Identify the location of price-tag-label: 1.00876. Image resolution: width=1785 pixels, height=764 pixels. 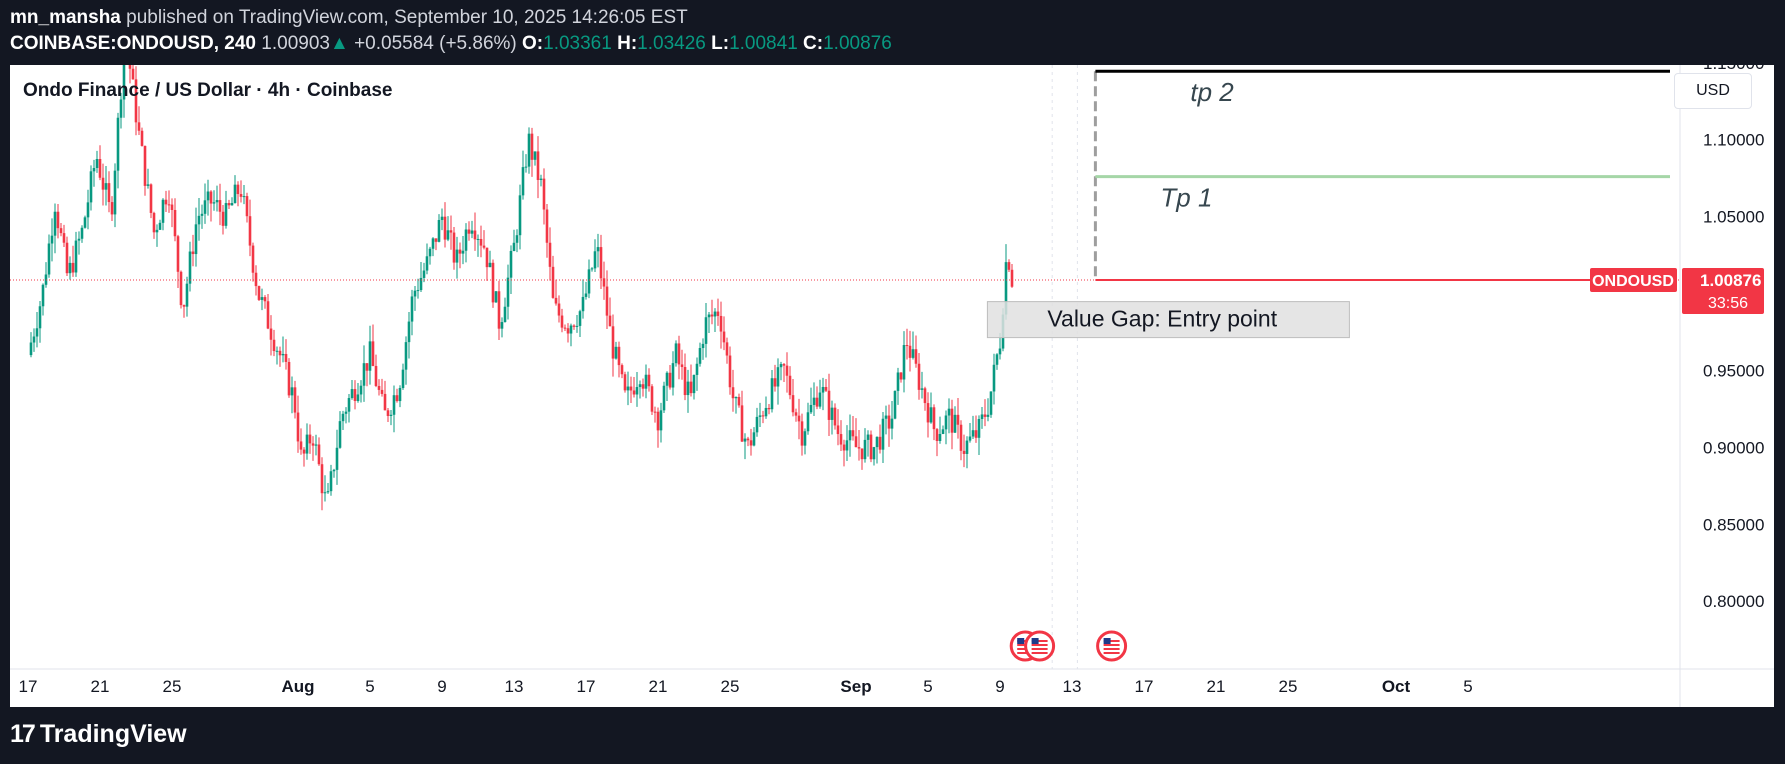
(1730, 280).